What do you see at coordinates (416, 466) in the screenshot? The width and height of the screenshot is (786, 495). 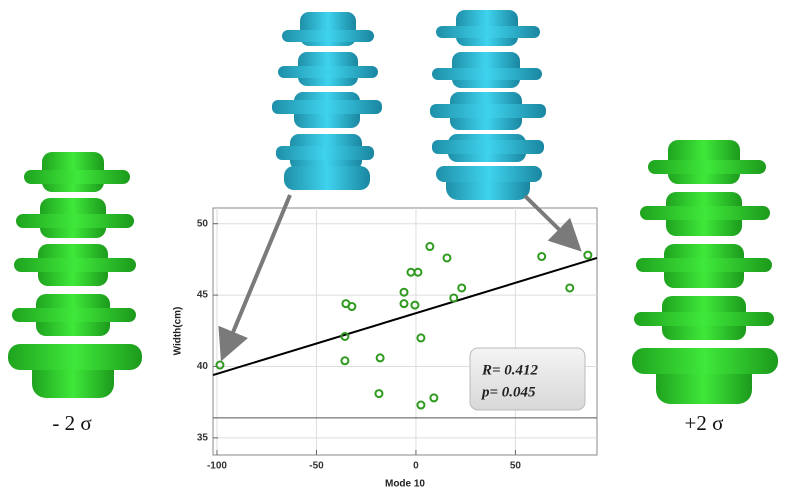 I see `x-tick-label: 0` at bounding box center [416, 466].